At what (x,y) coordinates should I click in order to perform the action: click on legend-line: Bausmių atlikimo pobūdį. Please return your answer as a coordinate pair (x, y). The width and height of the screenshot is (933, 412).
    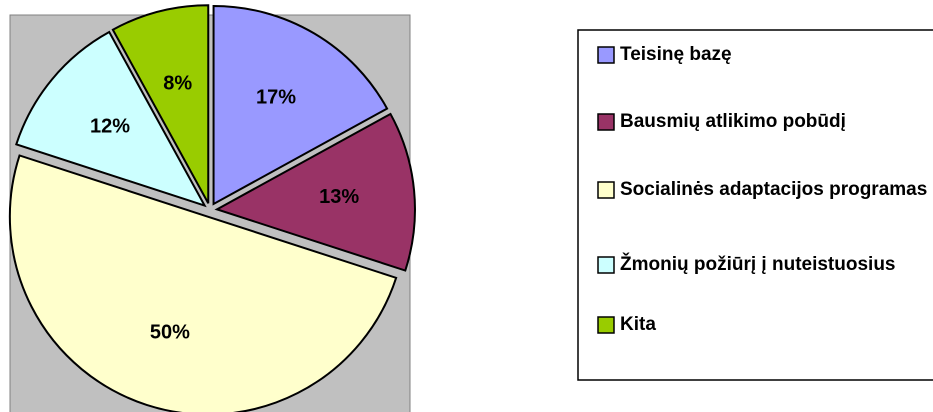
    Looking at the image, I should click on (733, 121).